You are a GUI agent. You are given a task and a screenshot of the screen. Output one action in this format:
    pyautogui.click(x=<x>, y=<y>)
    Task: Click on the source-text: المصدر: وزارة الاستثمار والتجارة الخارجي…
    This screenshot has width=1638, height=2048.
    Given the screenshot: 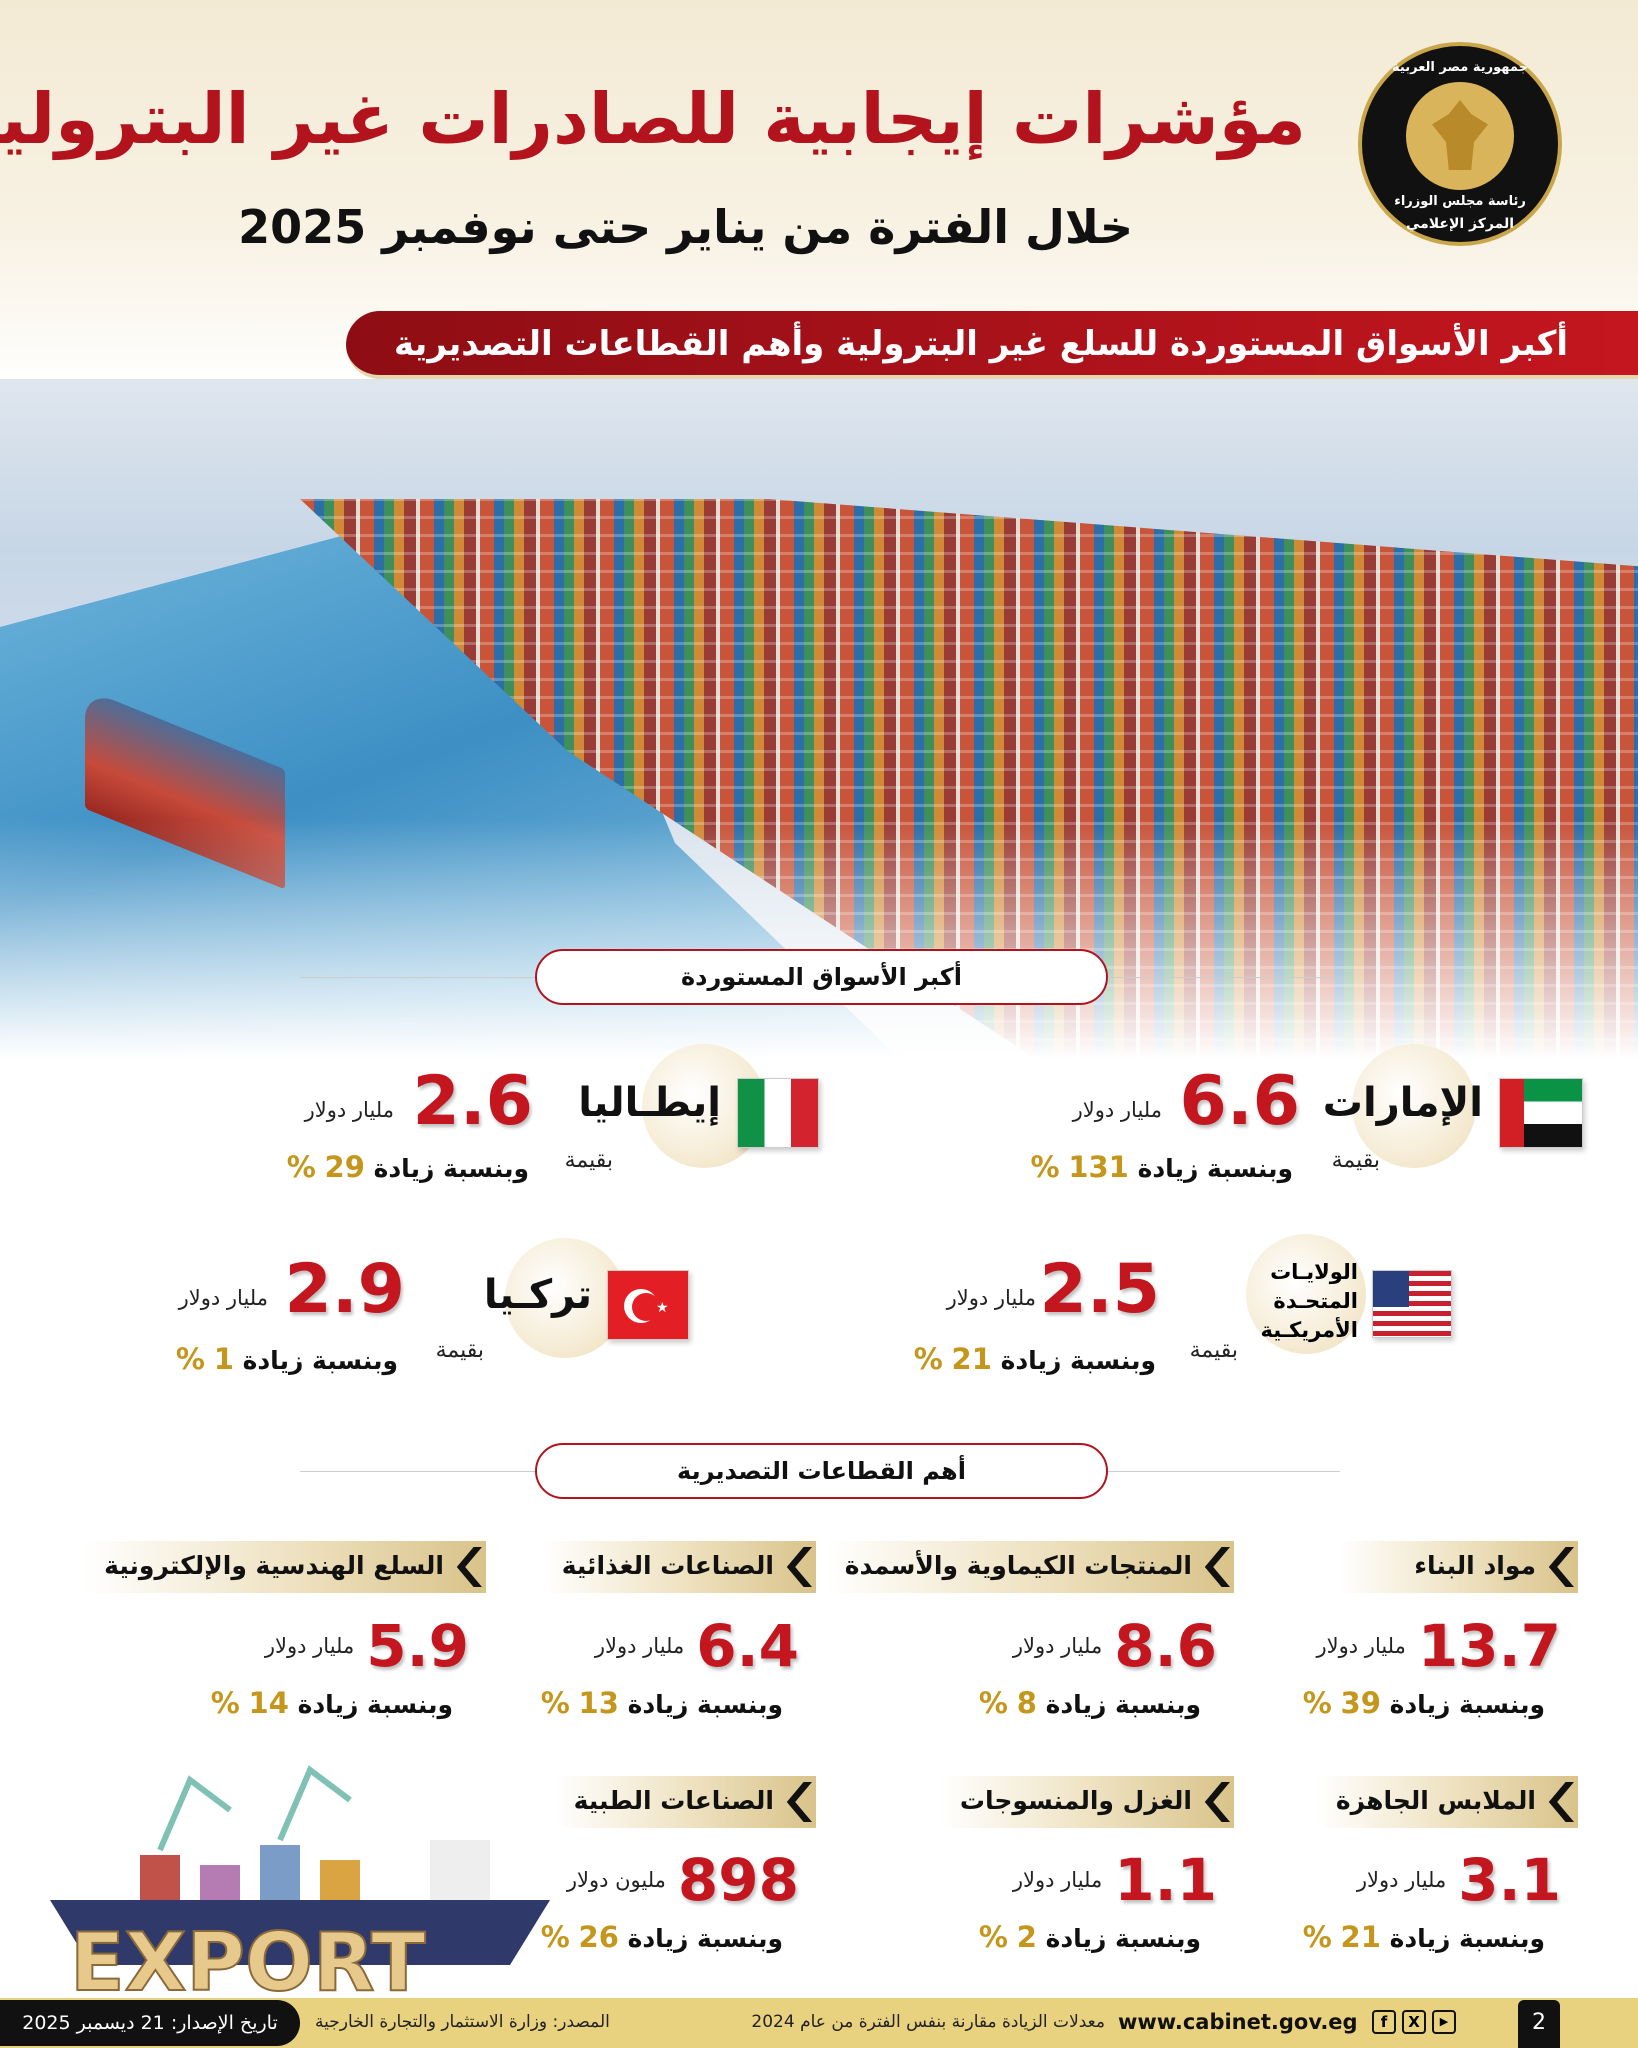 What is the action you would take?
    pyautogui.click(x=462, y=2022)
    